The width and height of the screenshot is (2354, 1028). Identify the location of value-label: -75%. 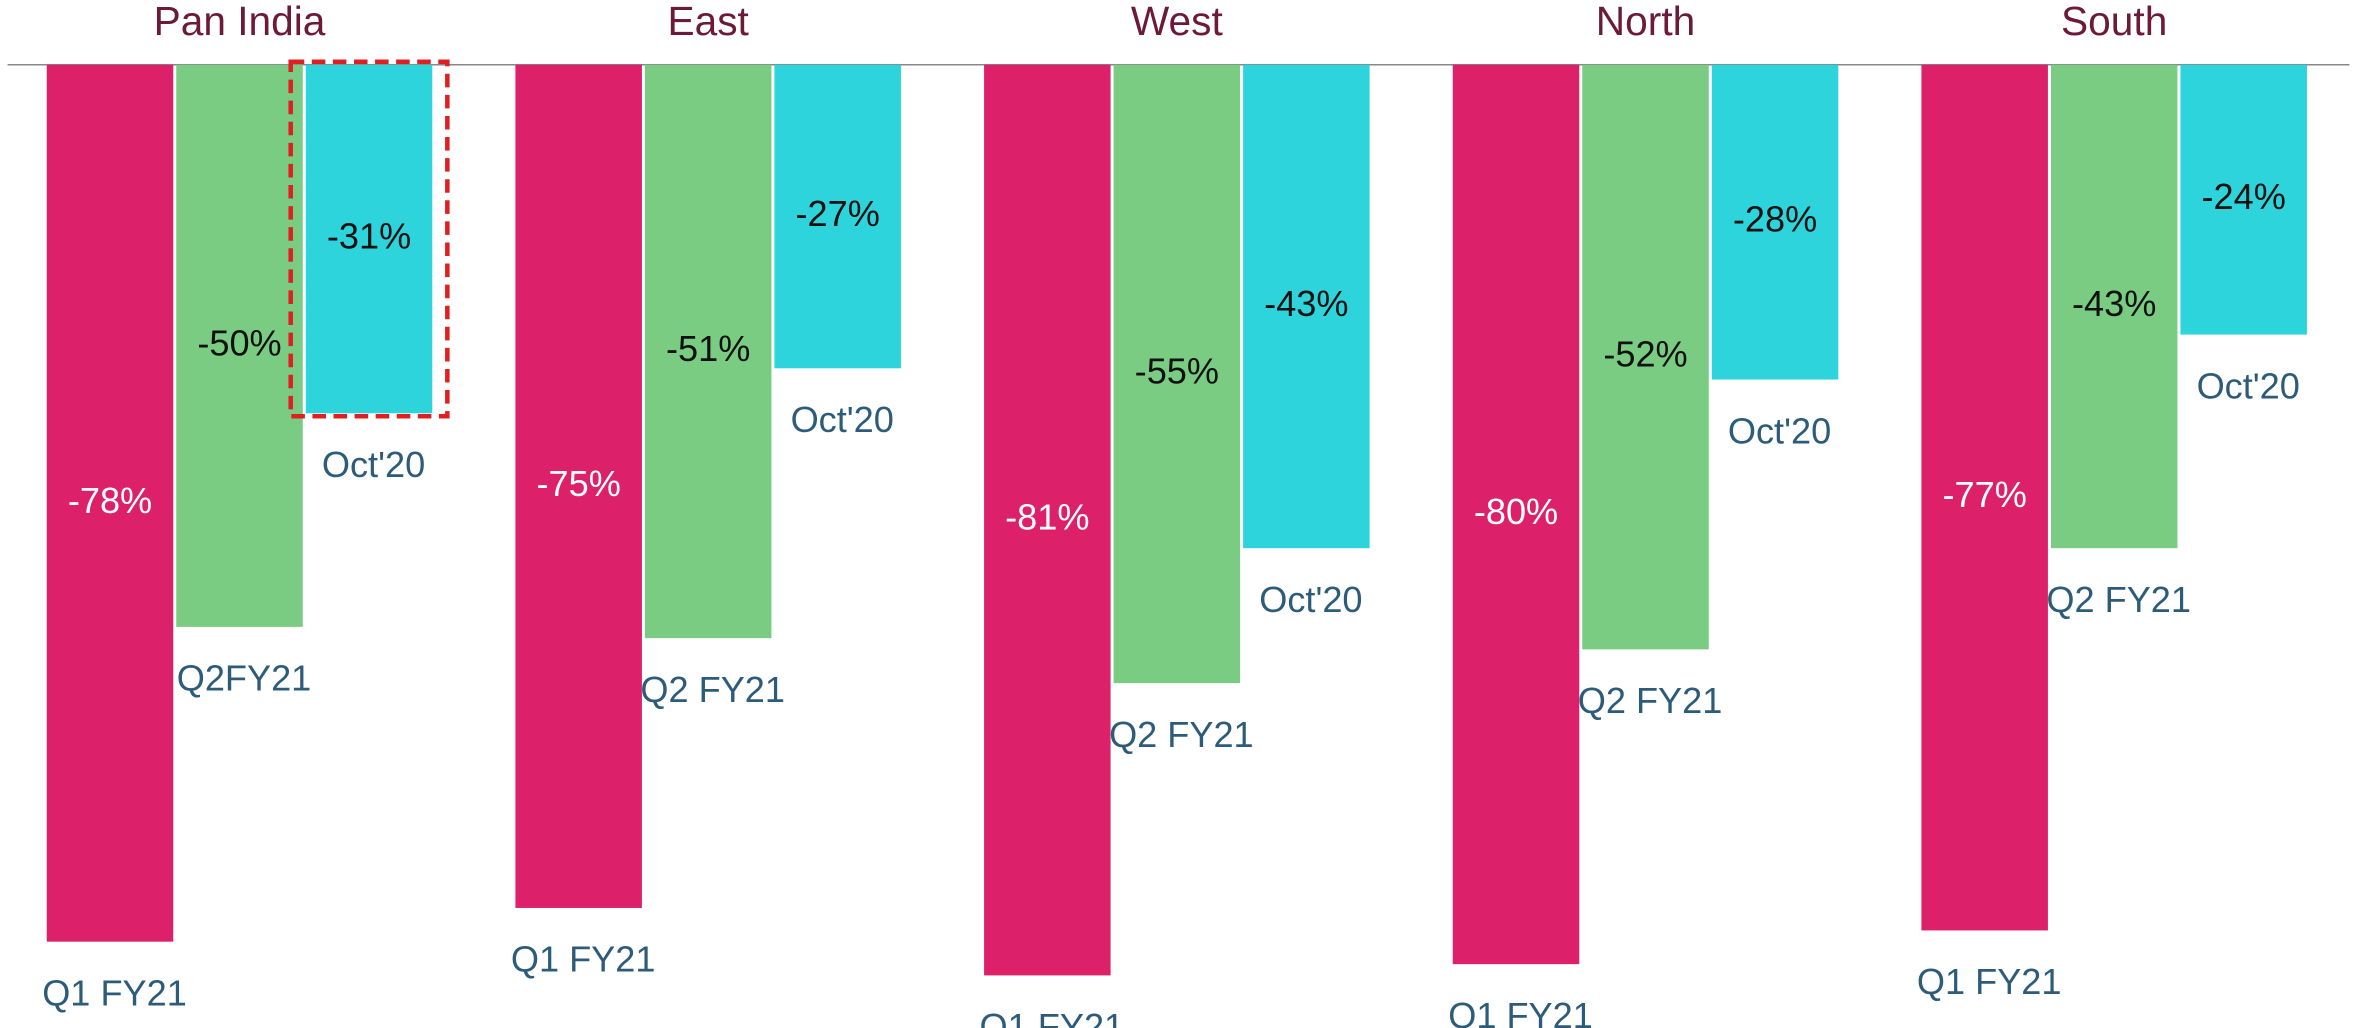
(578, 483).